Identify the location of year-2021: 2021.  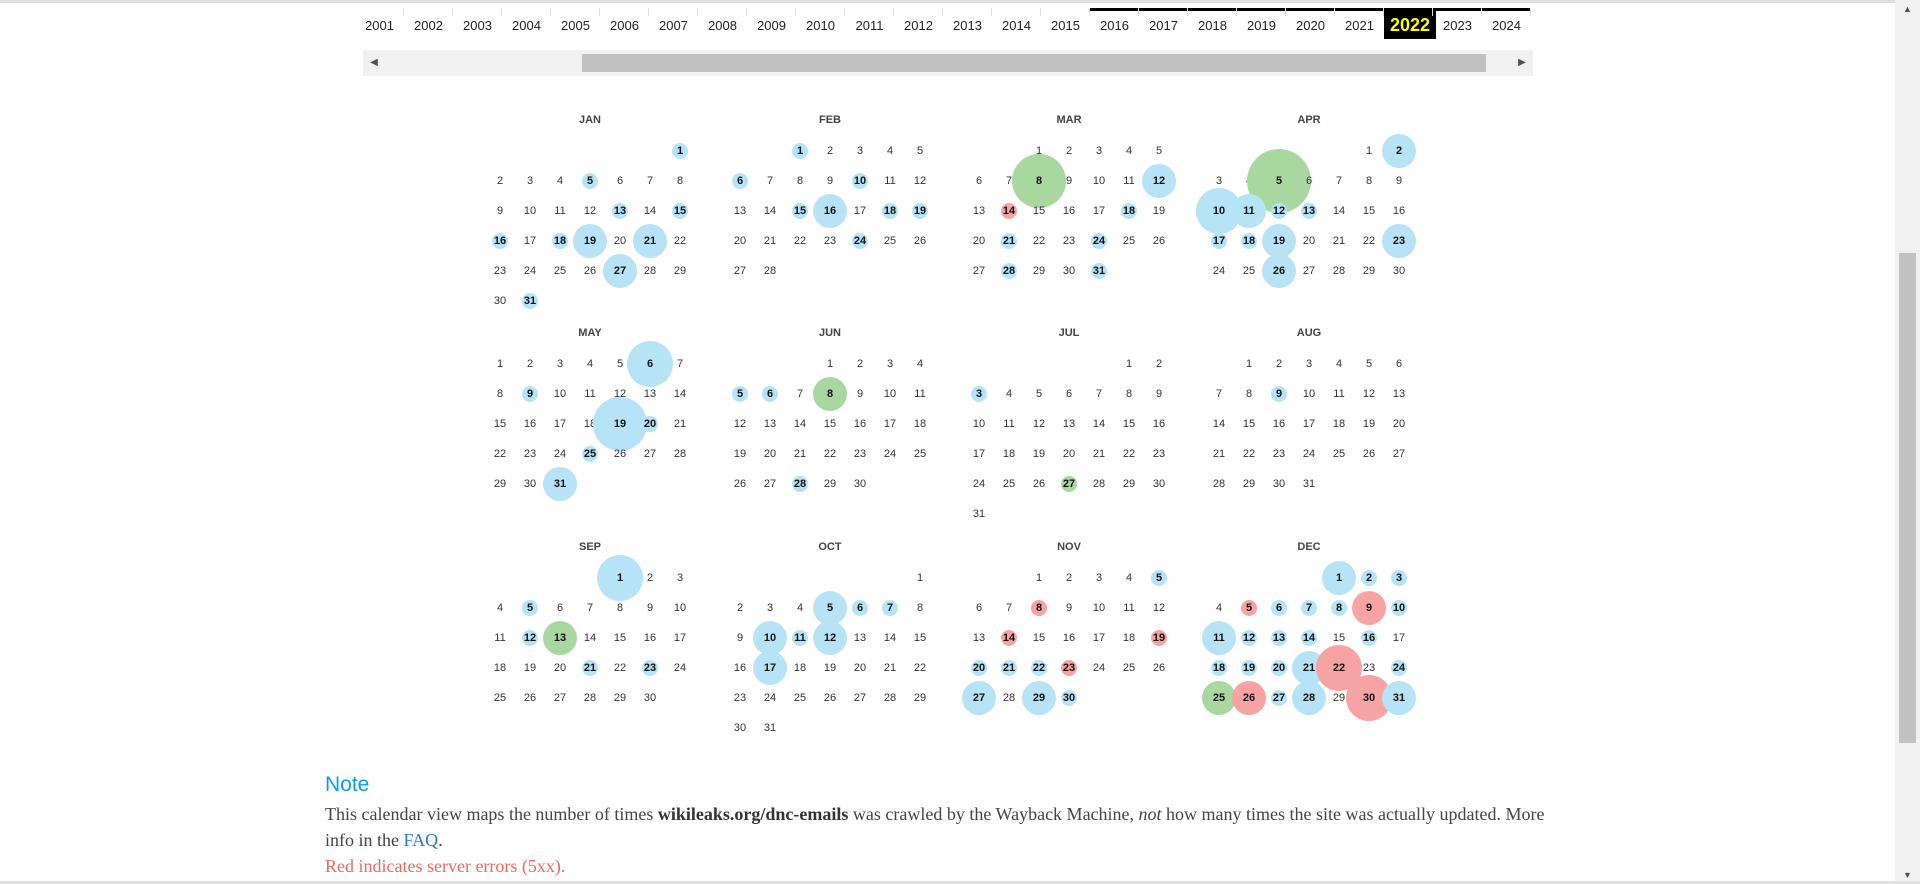
(1359, 25).